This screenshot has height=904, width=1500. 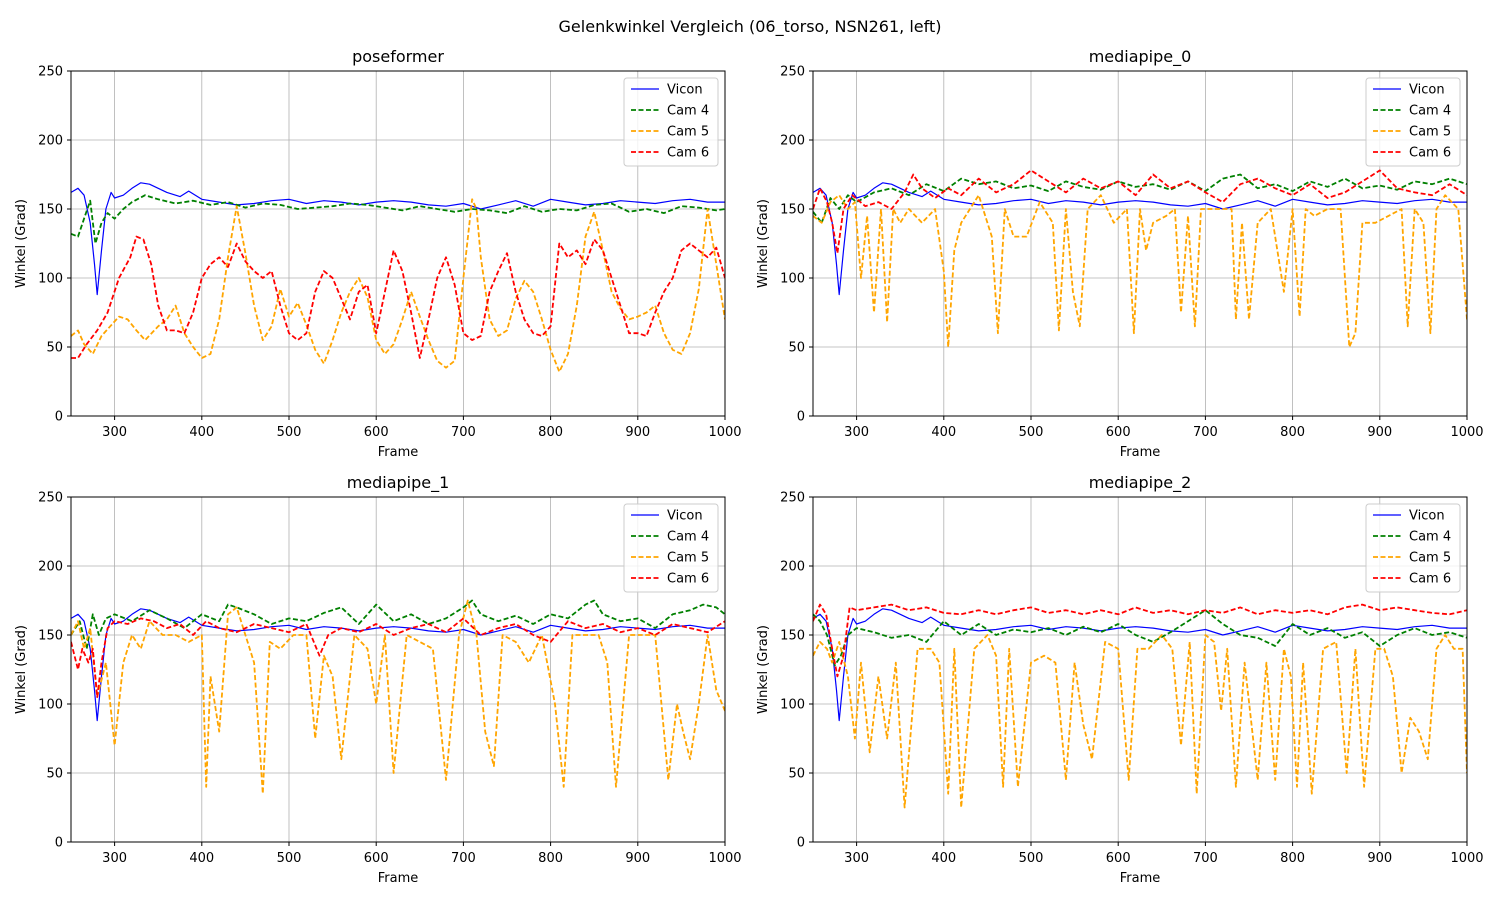 What do you see at coordinates (1140, 483) in the screenshot?
I see `subplot-title: mediapipe_2` at bounding box center [1140, 483].